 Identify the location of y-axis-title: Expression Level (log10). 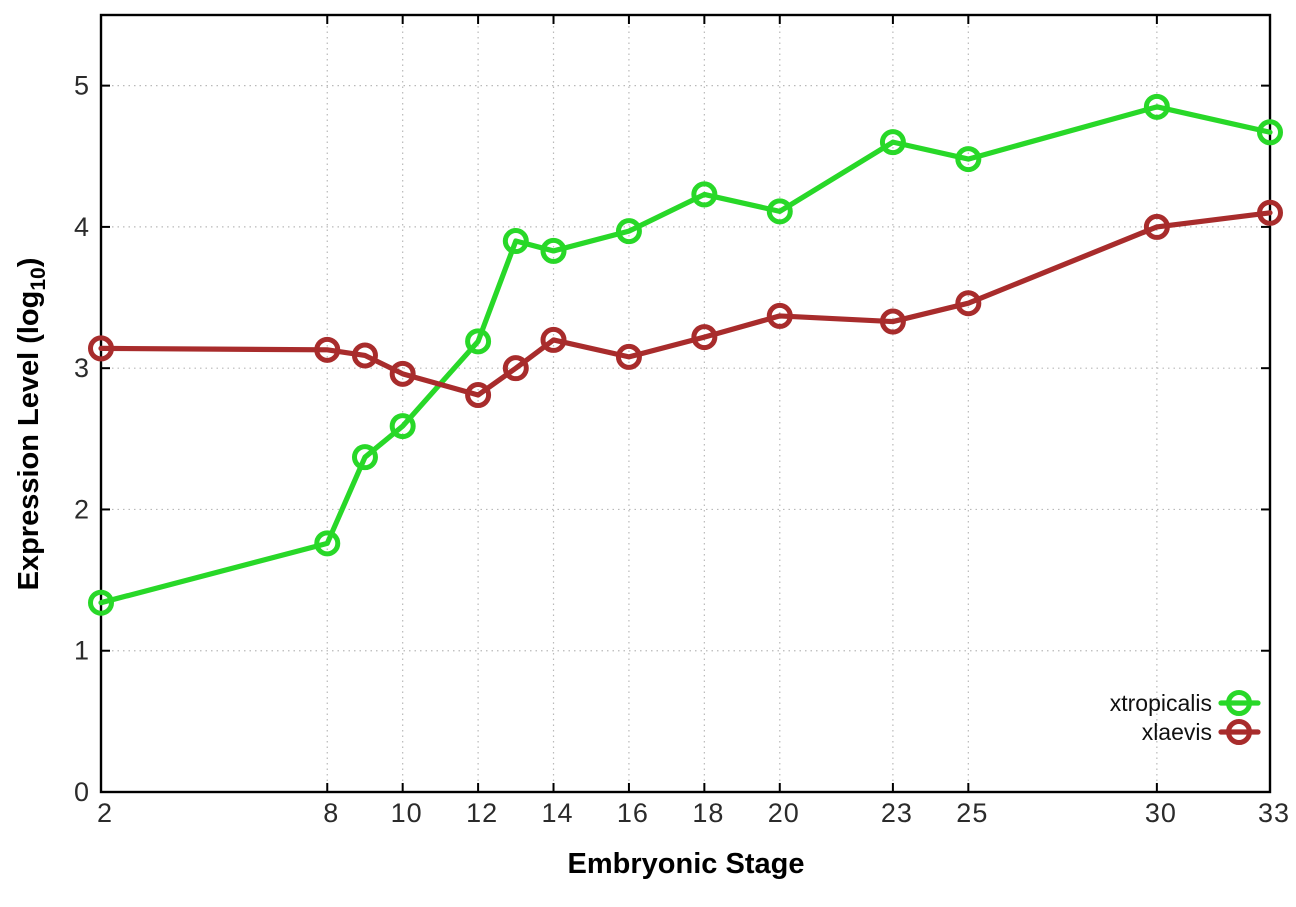
(31, 424).